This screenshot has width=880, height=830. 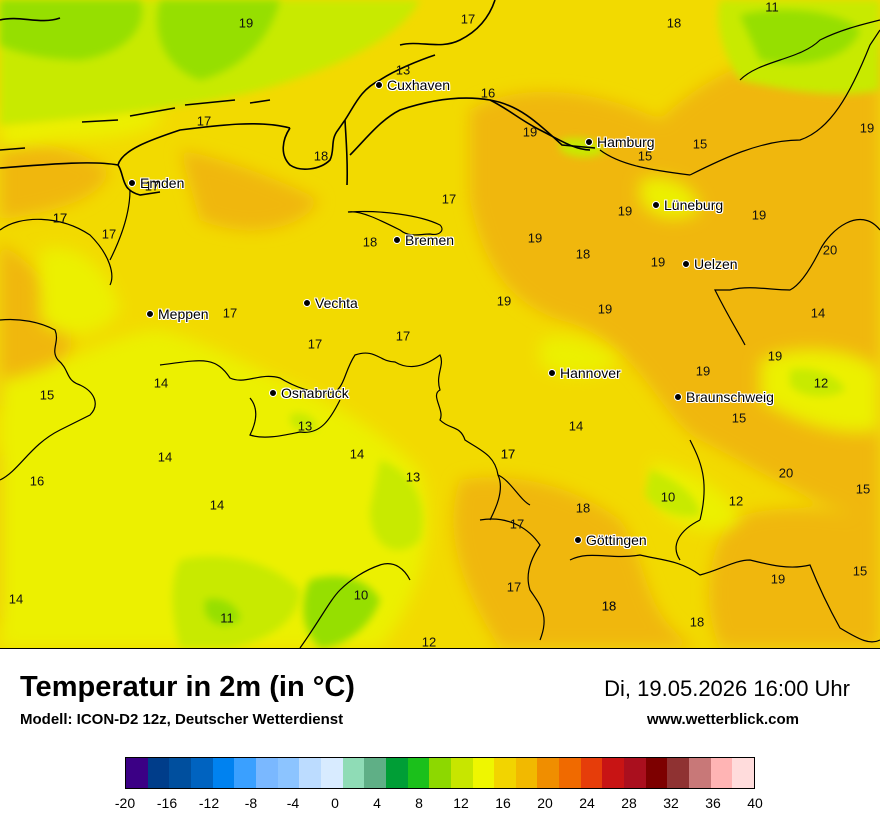 What do you see at coordinates (616, 540) in the screenshot?
I see `city-label: Göttingen` at bounding box center [616, 540].